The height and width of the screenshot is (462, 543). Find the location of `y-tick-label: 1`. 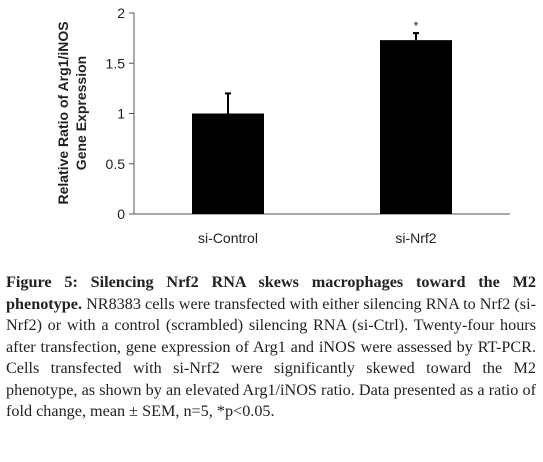

y-tick-label: 1 is located at coordinates (121, 114).